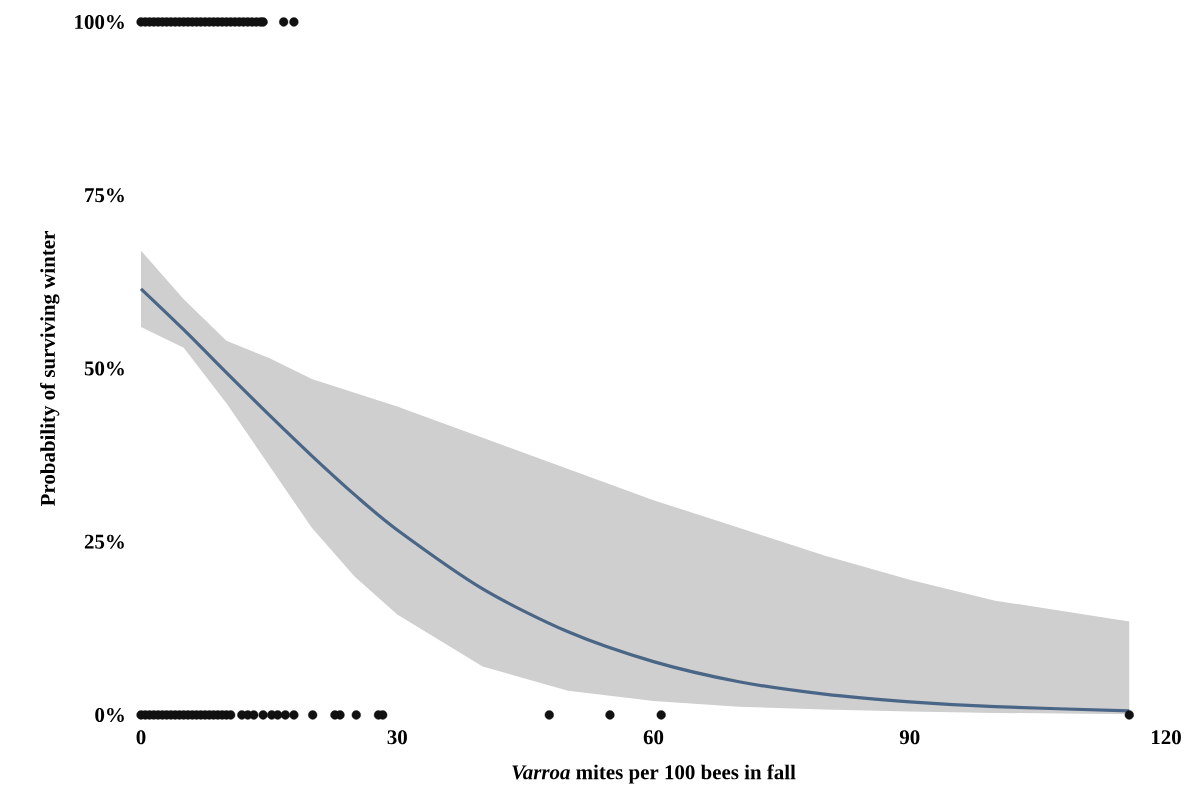 This screenshot has width=1198, height=807. I want to click on x-tick-label: 30, so click(397, 737).